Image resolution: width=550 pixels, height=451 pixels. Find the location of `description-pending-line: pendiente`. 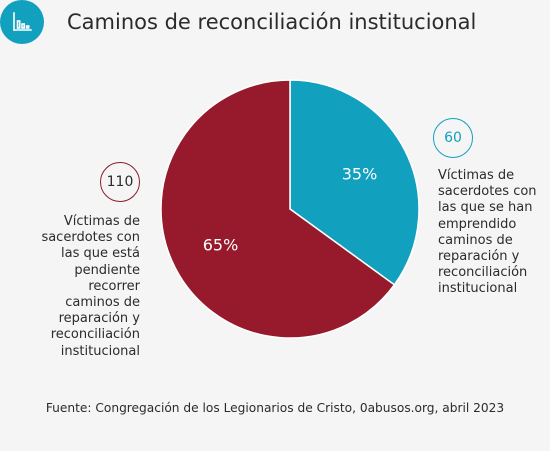

description-pending-line: pendiente is located at coordinates (107, 270).